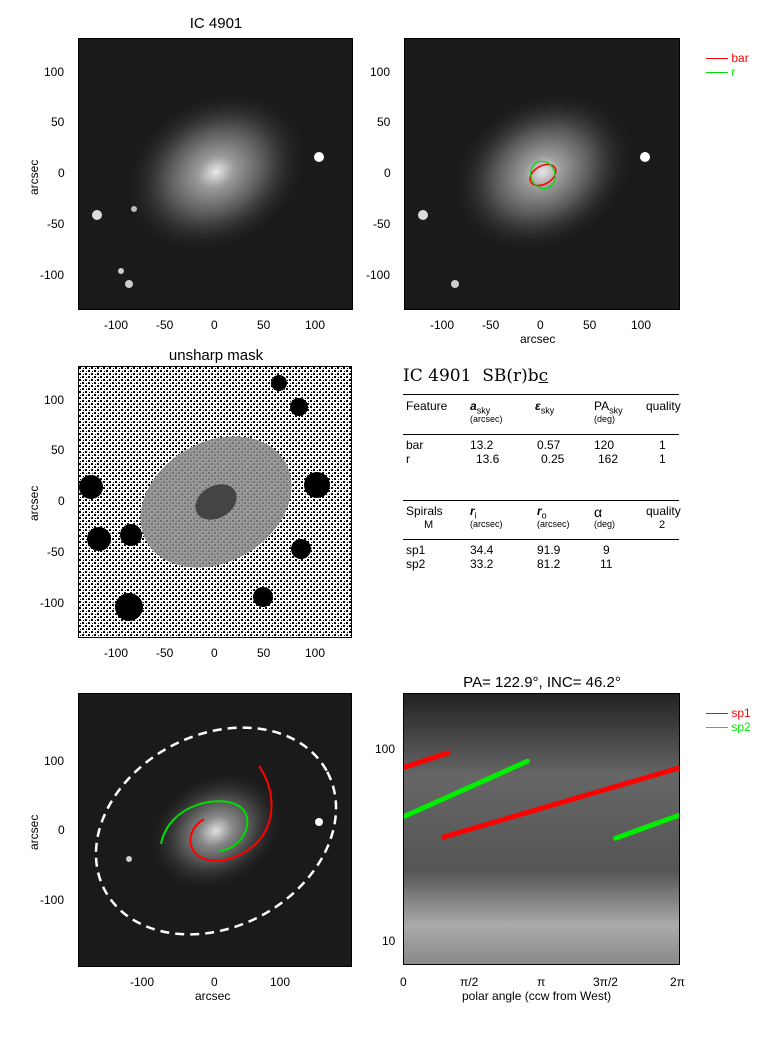 The image size is (779, 1039). What do you see at coordinates (52, 900) in the screenshot?
I see `ytick-bl-3: -100` at bounding box center [52, 900].